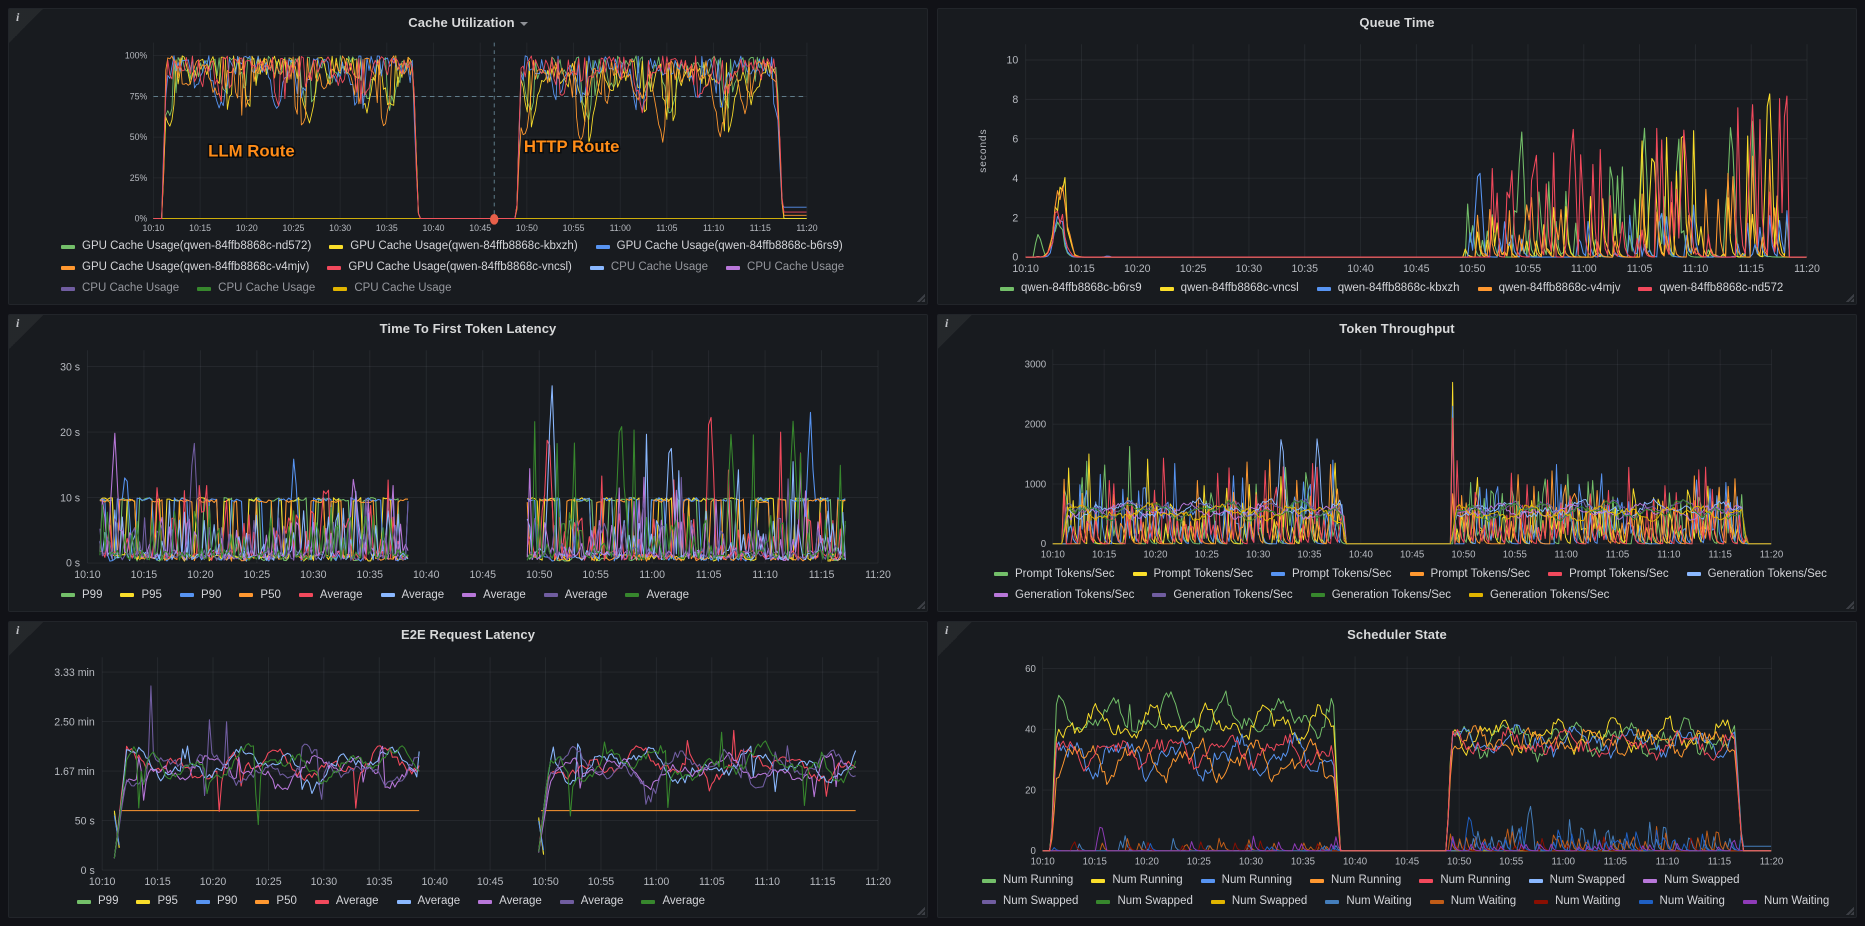  I want to click on panel-header: Scheduler State, so click(1397, 635).